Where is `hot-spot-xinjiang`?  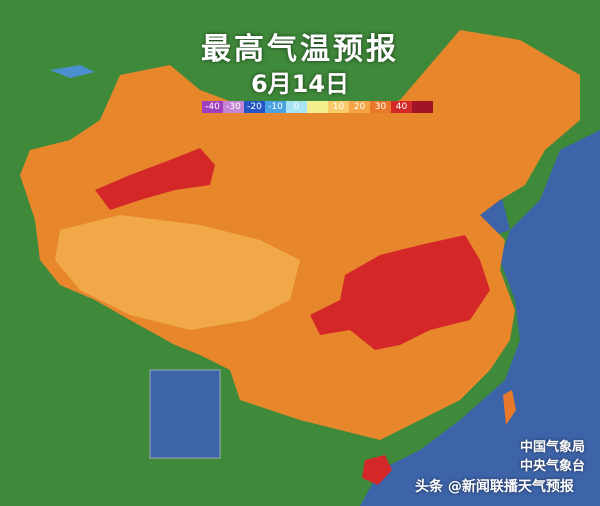 hot-spot-xinjiang is located at coordinates (155, 179).